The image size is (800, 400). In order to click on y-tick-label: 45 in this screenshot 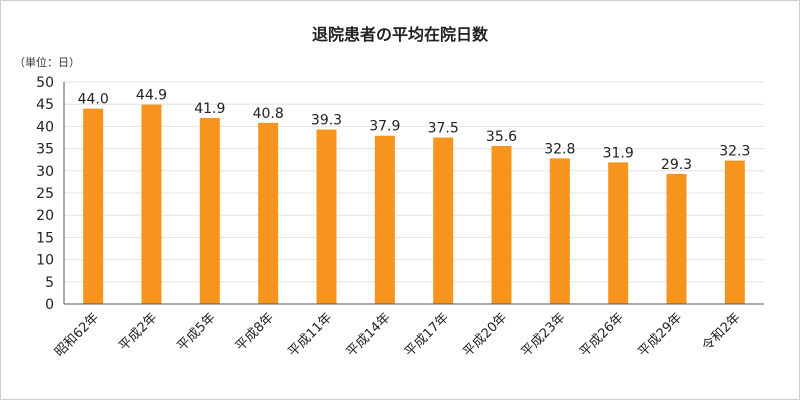, I will do `click(45, 105)`.